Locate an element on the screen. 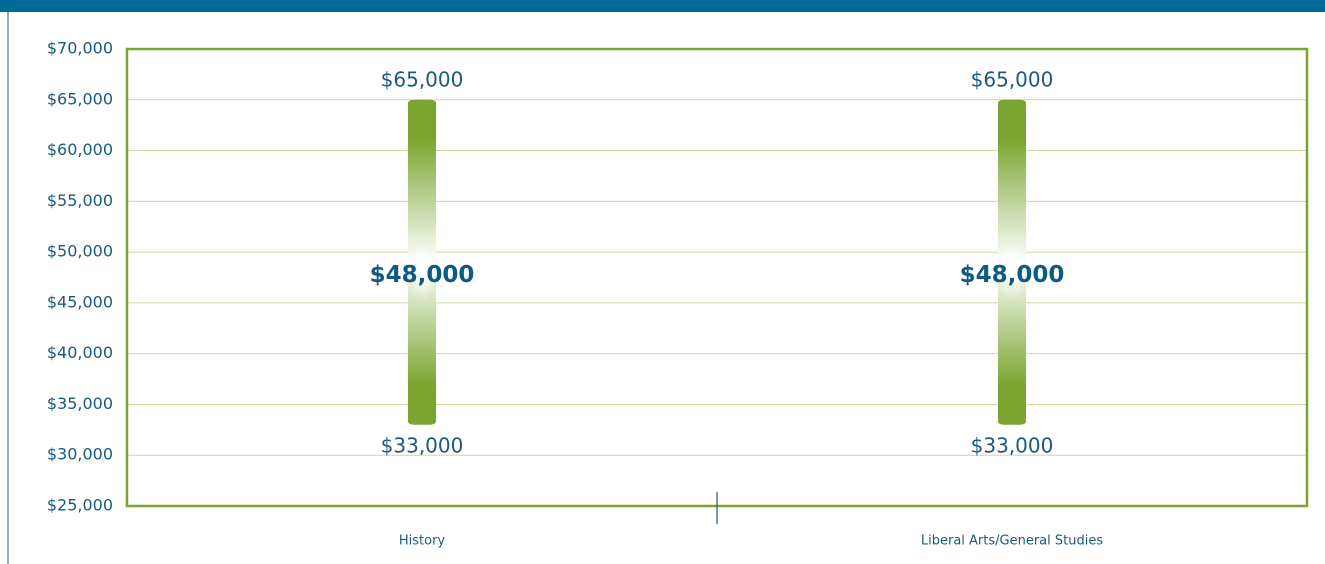 This screenshot has width=1325, height=564. y-tick-label: $60,000 is located at coordinates (80, 149).